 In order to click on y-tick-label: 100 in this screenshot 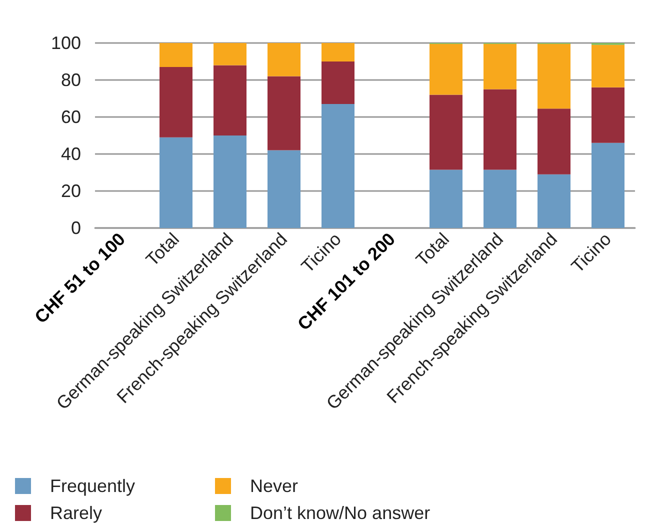, I will do `click(65, 43)`.